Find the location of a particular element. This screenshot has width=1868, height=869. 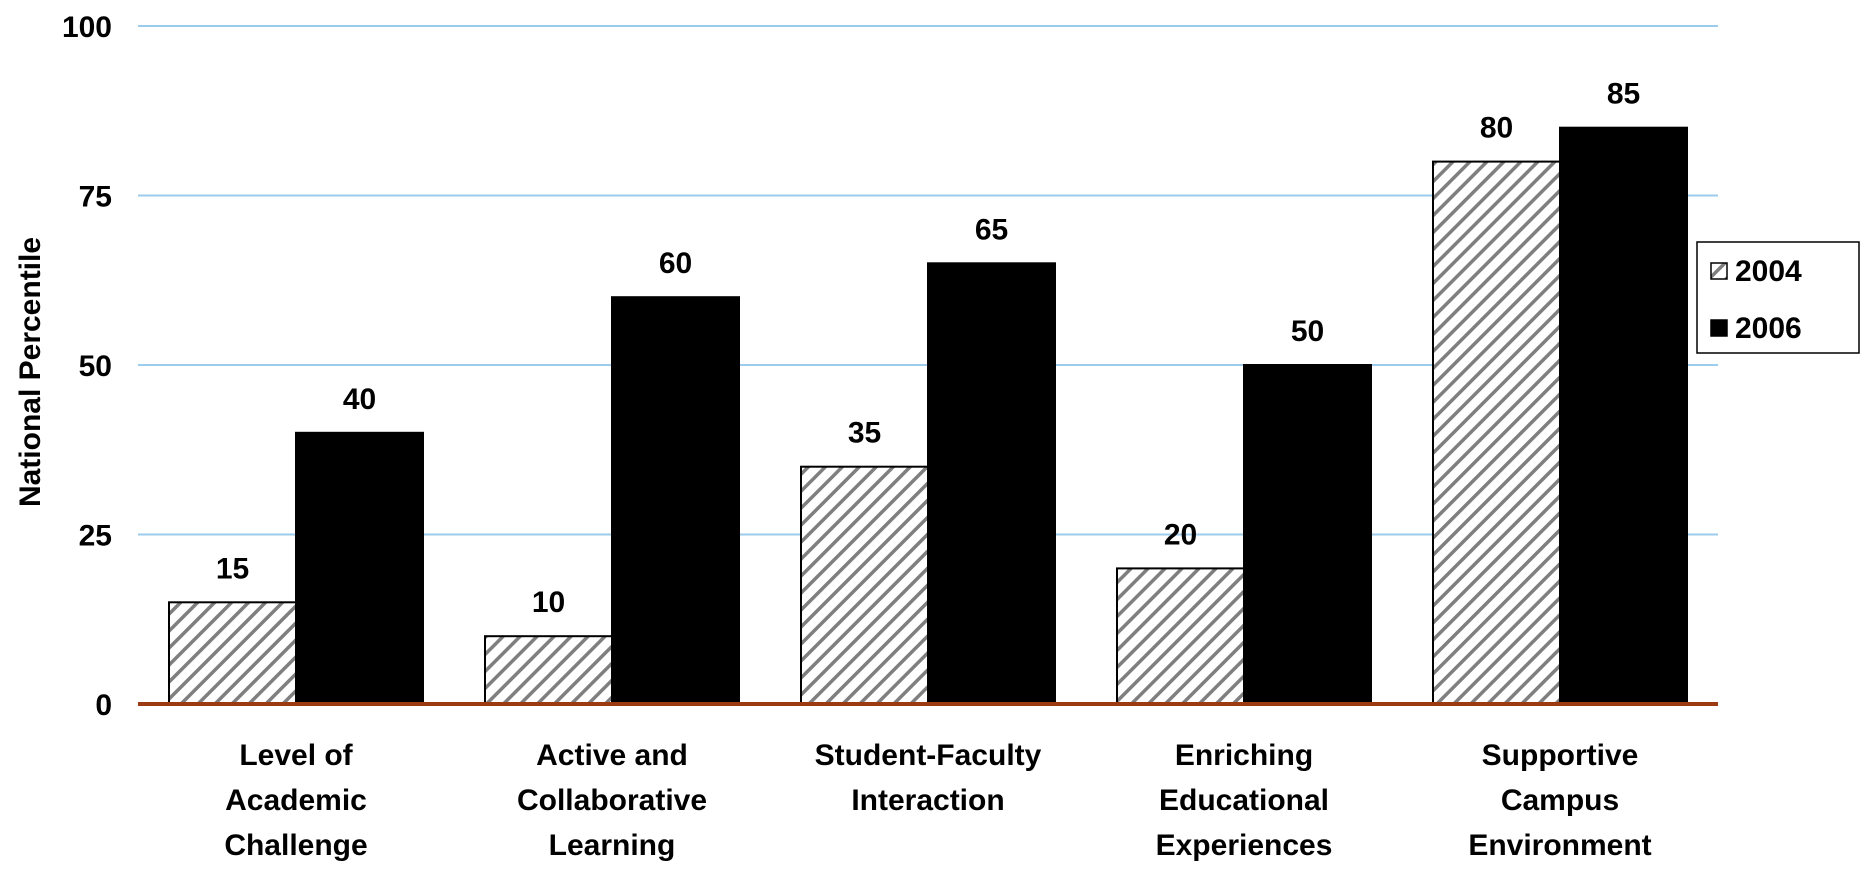

data-label-2006: 60 is located at coordinates (675, 263).